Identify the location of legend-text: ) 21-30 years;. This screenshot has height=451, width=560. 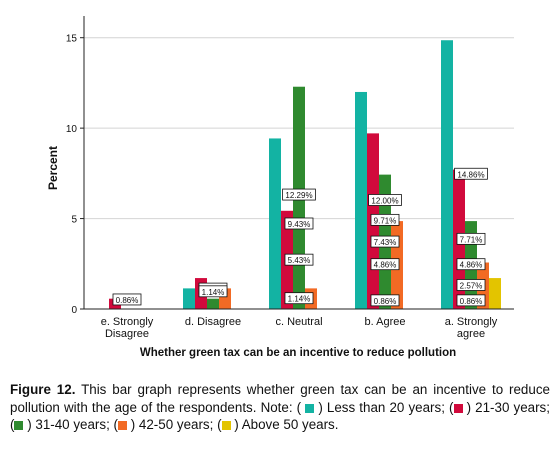
(506, 407).